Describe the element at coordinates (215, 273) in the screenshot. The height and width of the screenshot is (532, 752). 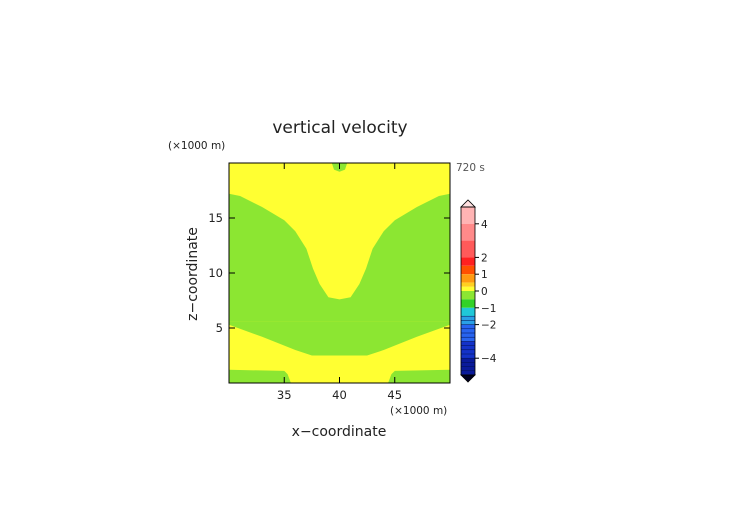
I see `y-tick-label: 10` at that location.